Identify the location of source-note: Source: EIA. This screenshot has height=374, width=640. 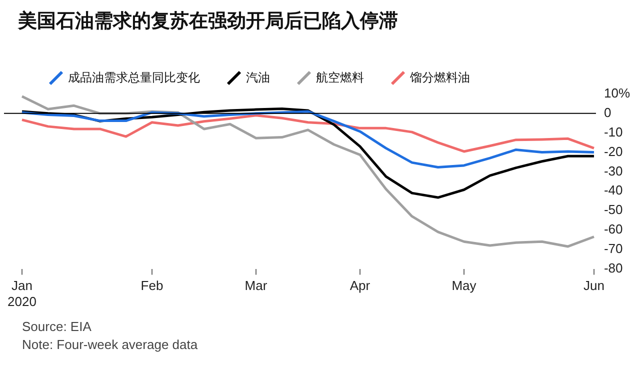
(57, 327).